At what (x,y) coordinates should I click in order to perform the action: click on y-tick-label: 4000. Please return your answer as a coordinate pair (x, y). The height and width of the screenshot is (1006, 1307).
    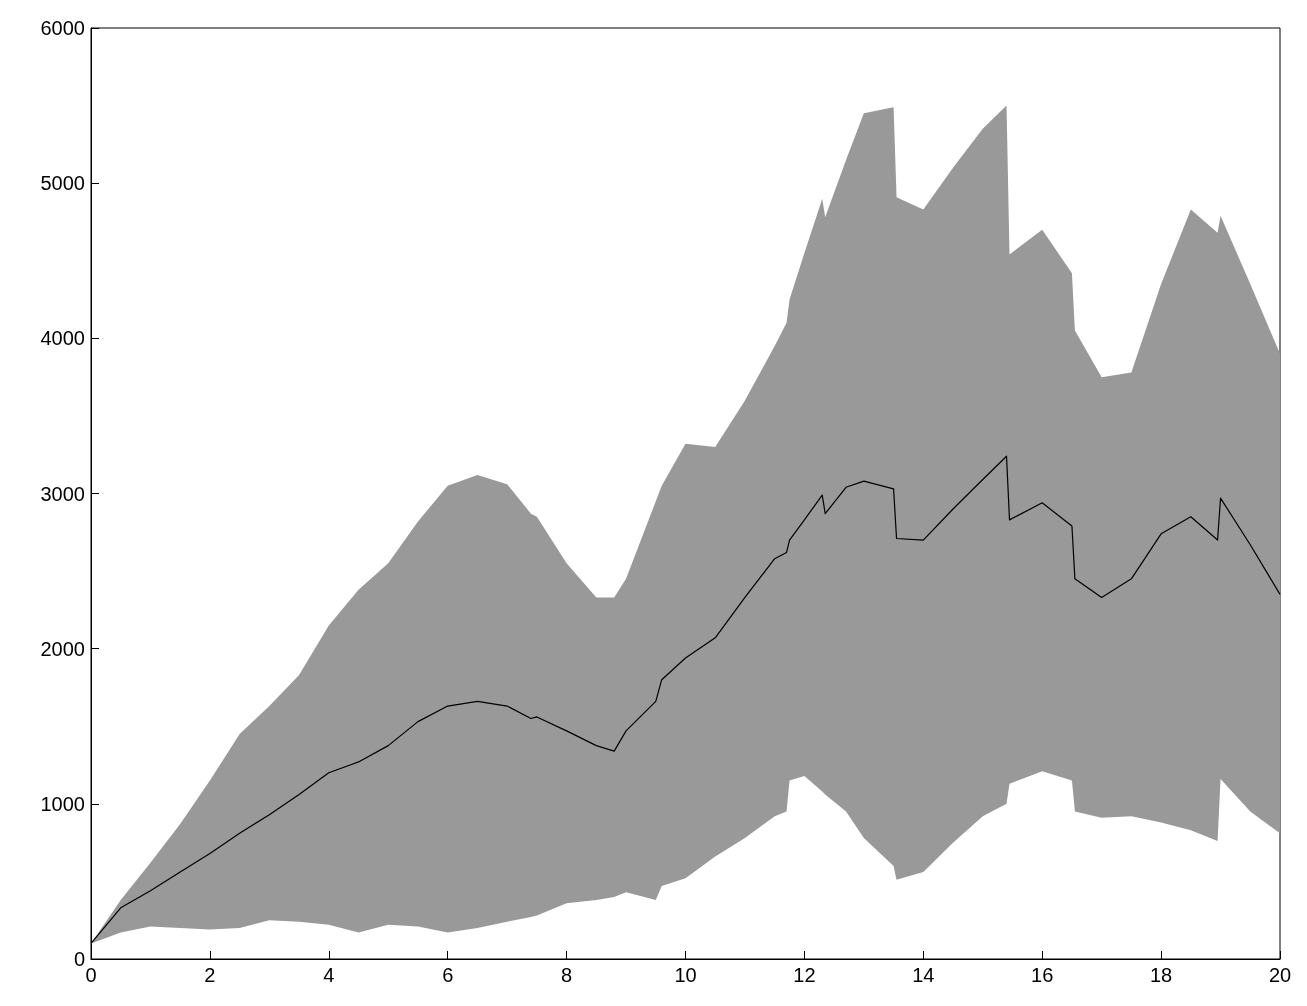
    Looking at the image, I should click on (62, 338).